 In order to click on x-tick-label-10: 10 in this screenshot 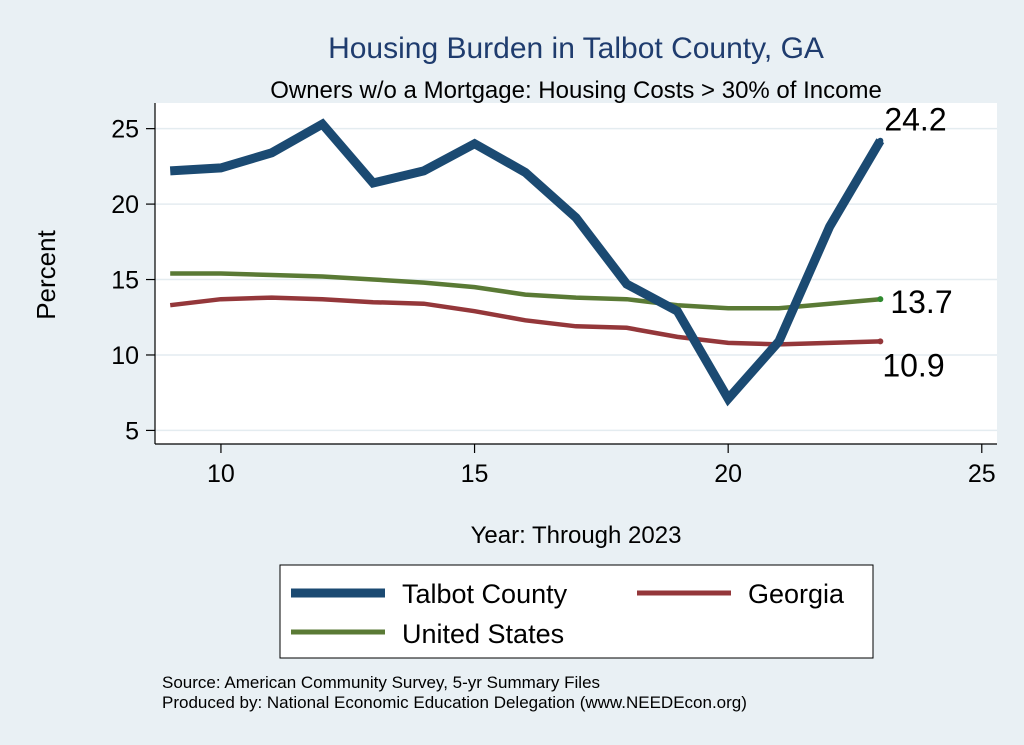, I will do `click(221, 474)`.